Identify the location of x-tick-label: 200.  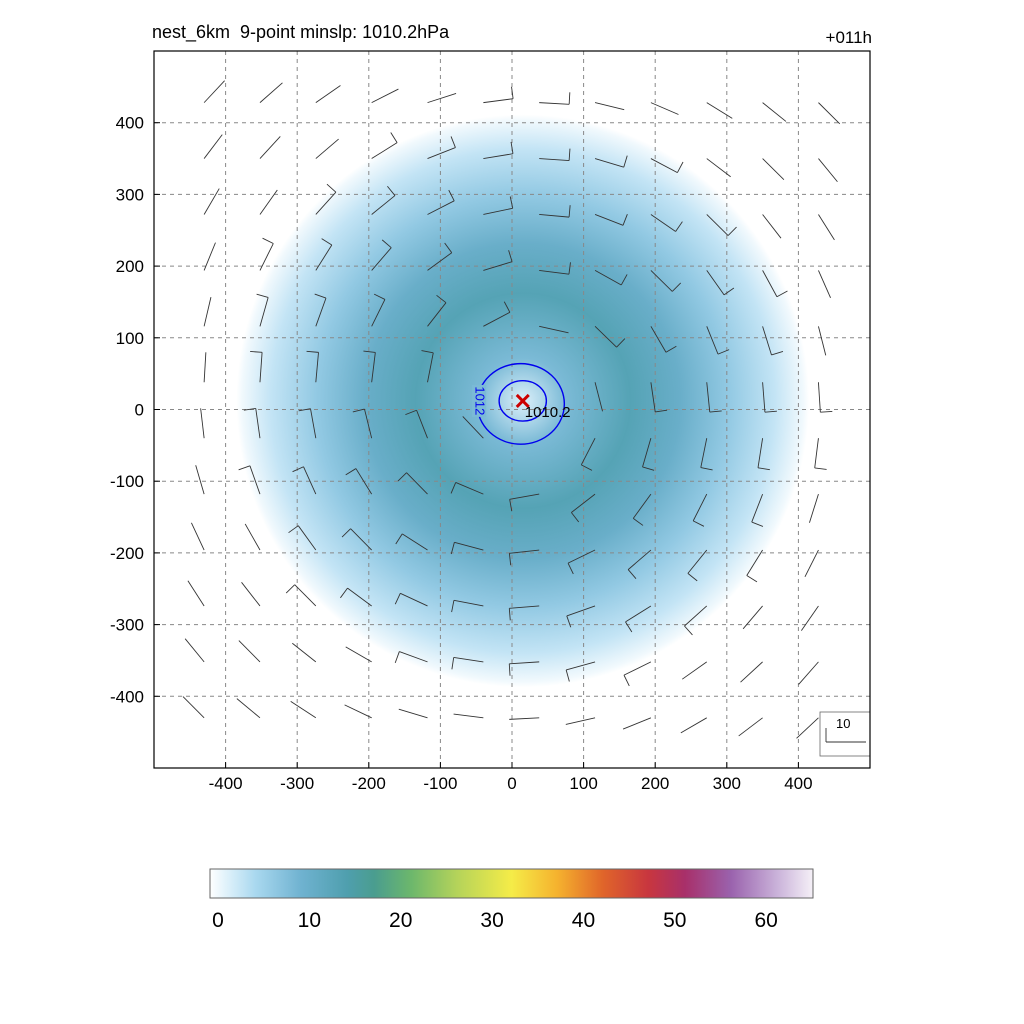
(655, 783).